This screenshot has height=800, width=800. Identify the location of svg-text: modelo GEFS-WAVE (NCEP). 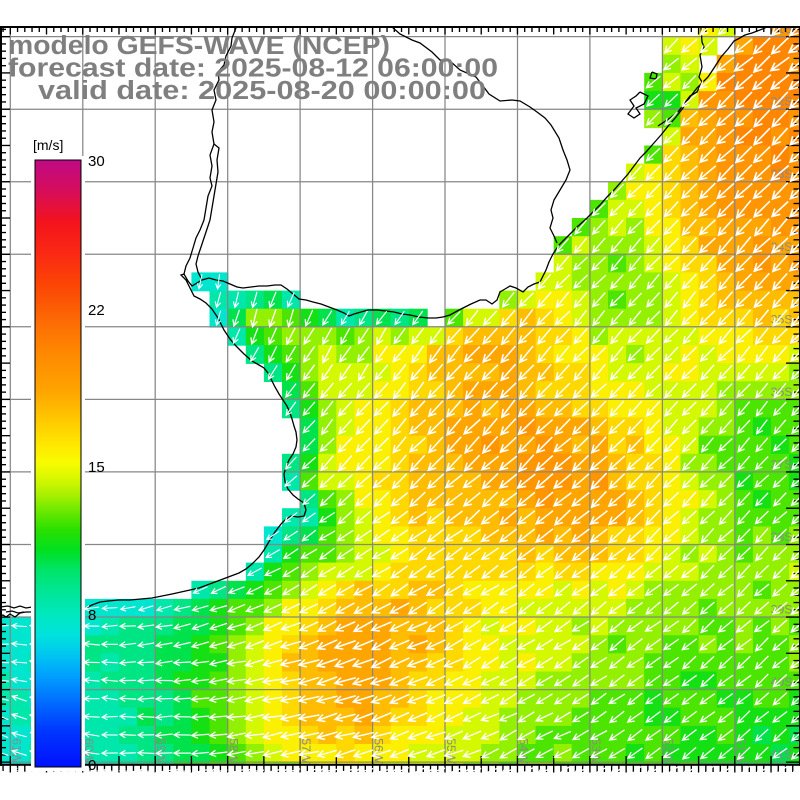
(199, 46).